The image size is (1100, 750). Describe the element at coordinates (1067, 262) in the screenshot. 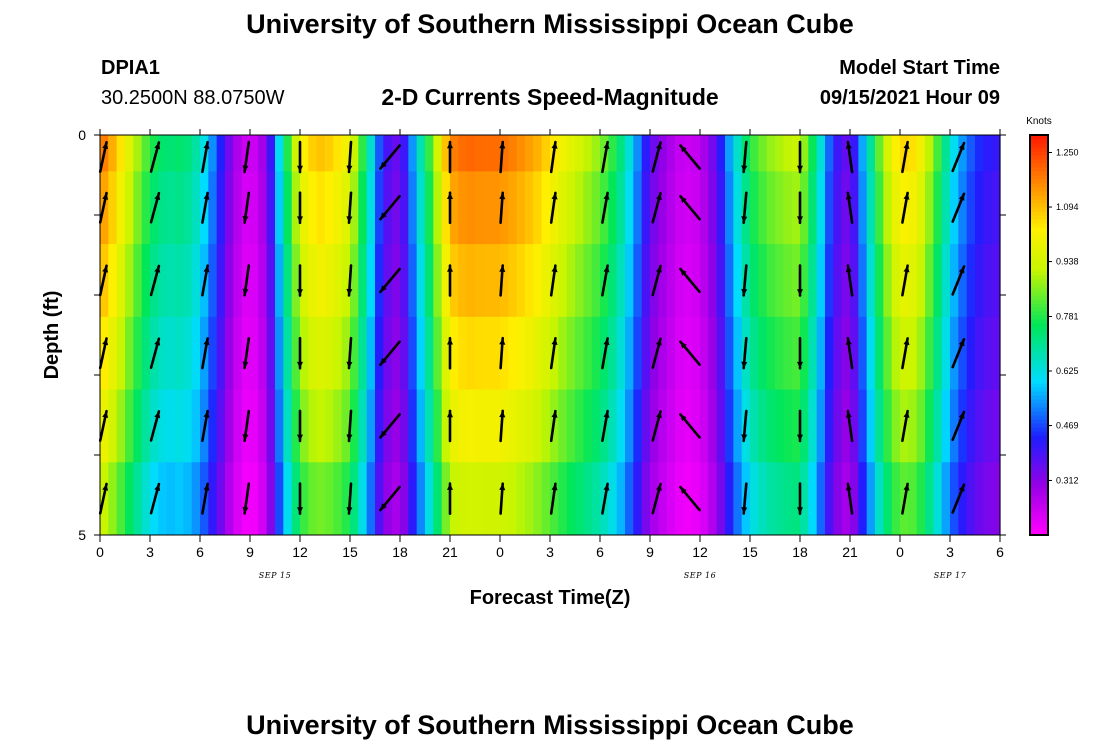

I see `colorbar-label: 0.938` at that location.